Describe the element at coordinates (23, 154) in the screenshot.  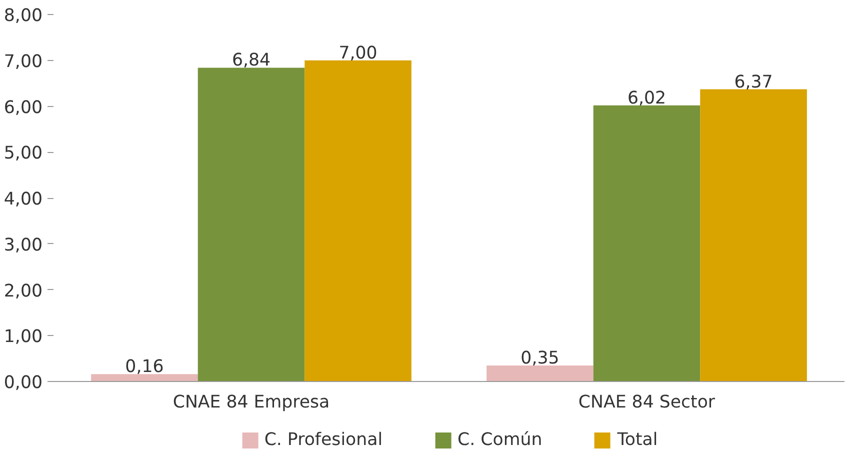
I see `y-tick-label: 5,00` at that location.